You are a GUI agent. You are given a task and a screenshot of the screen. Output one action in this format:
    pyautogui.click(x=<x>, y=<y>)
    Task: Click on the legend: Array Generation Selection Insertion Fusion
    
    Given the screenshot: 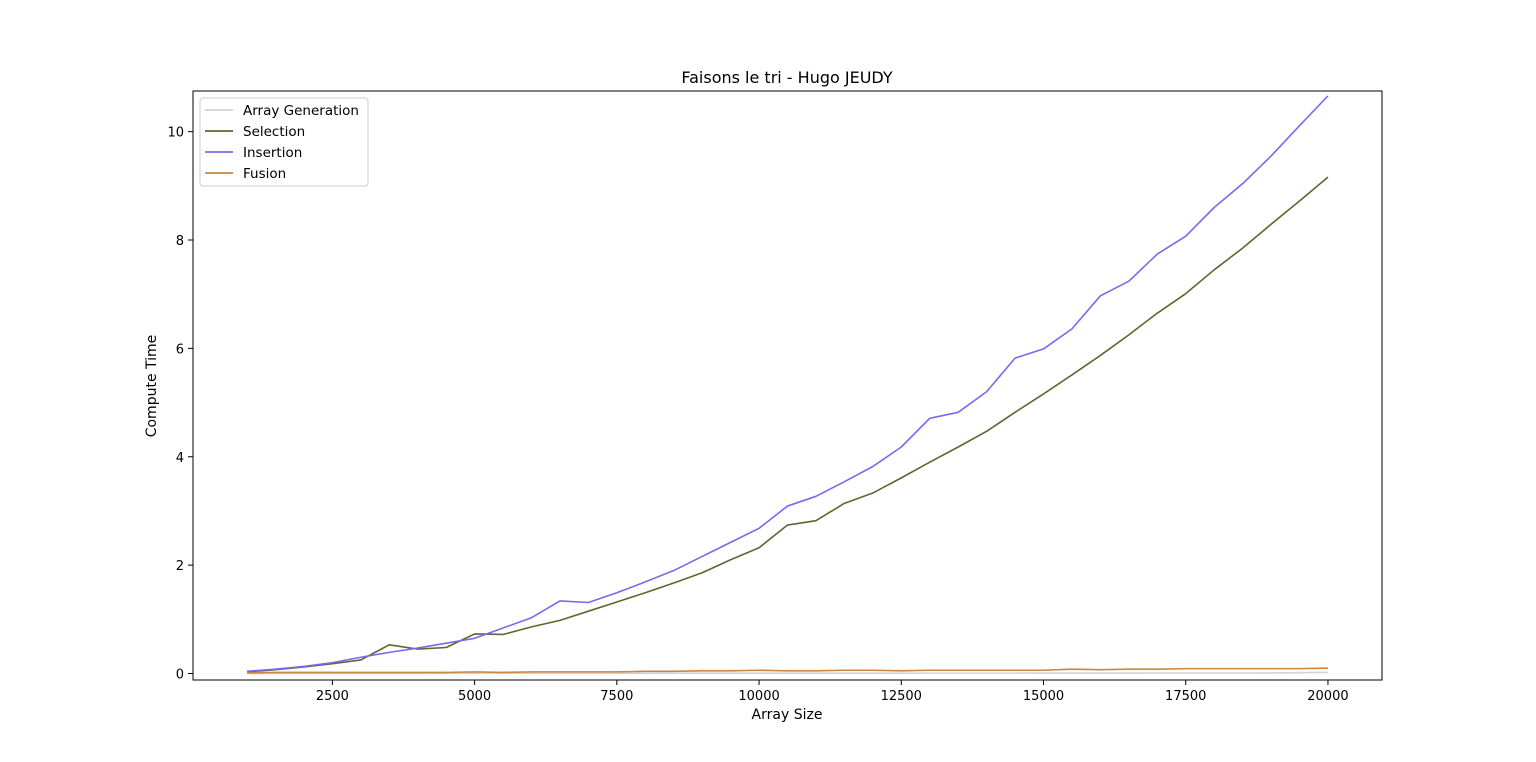 What is the action you would take?
    pyautogui.click(x=284, y=142)
    